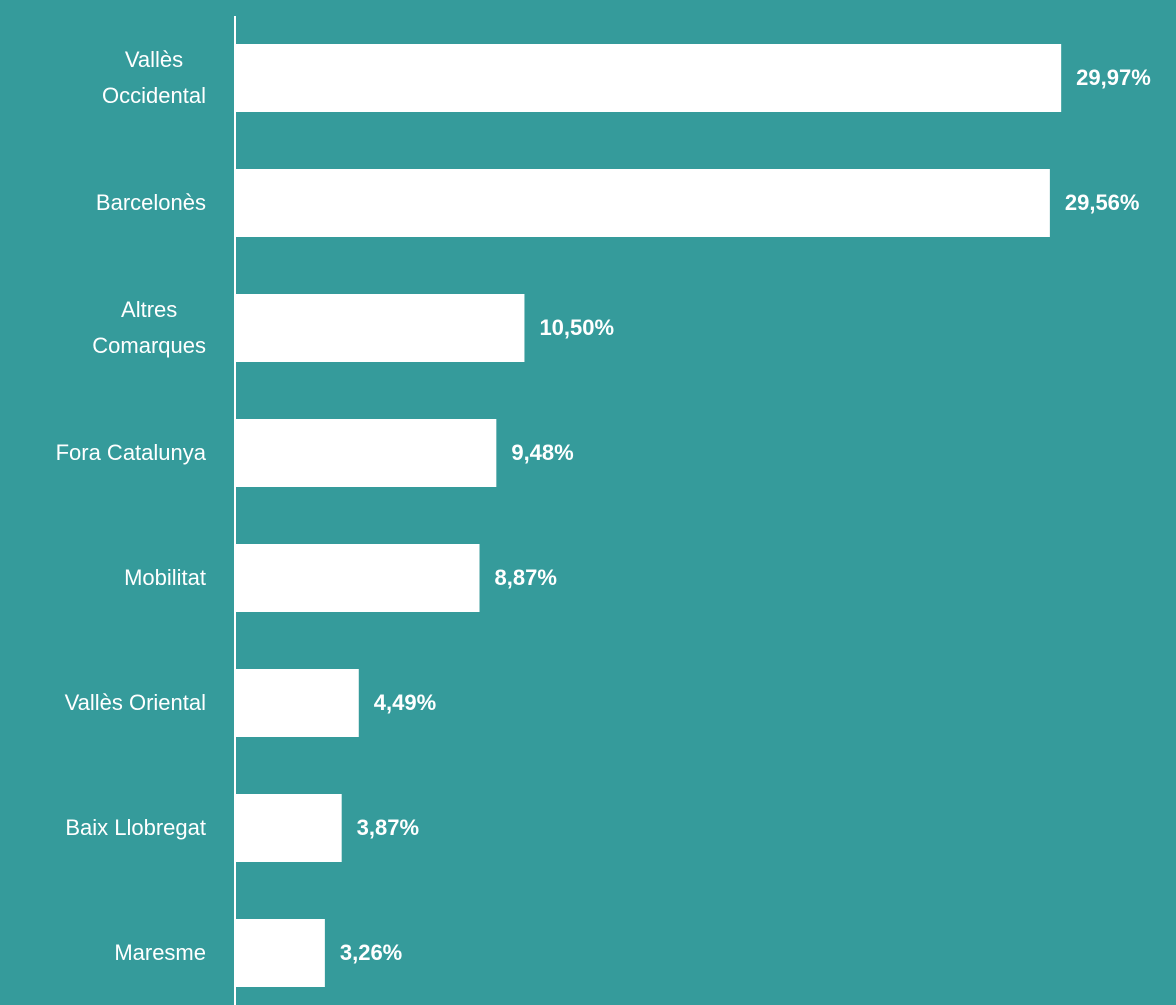 The image size is (1176, 1005). Describe the element at coordinates (1113, 77) in the screenshot. I see `value-label: 29,97%` at that location.